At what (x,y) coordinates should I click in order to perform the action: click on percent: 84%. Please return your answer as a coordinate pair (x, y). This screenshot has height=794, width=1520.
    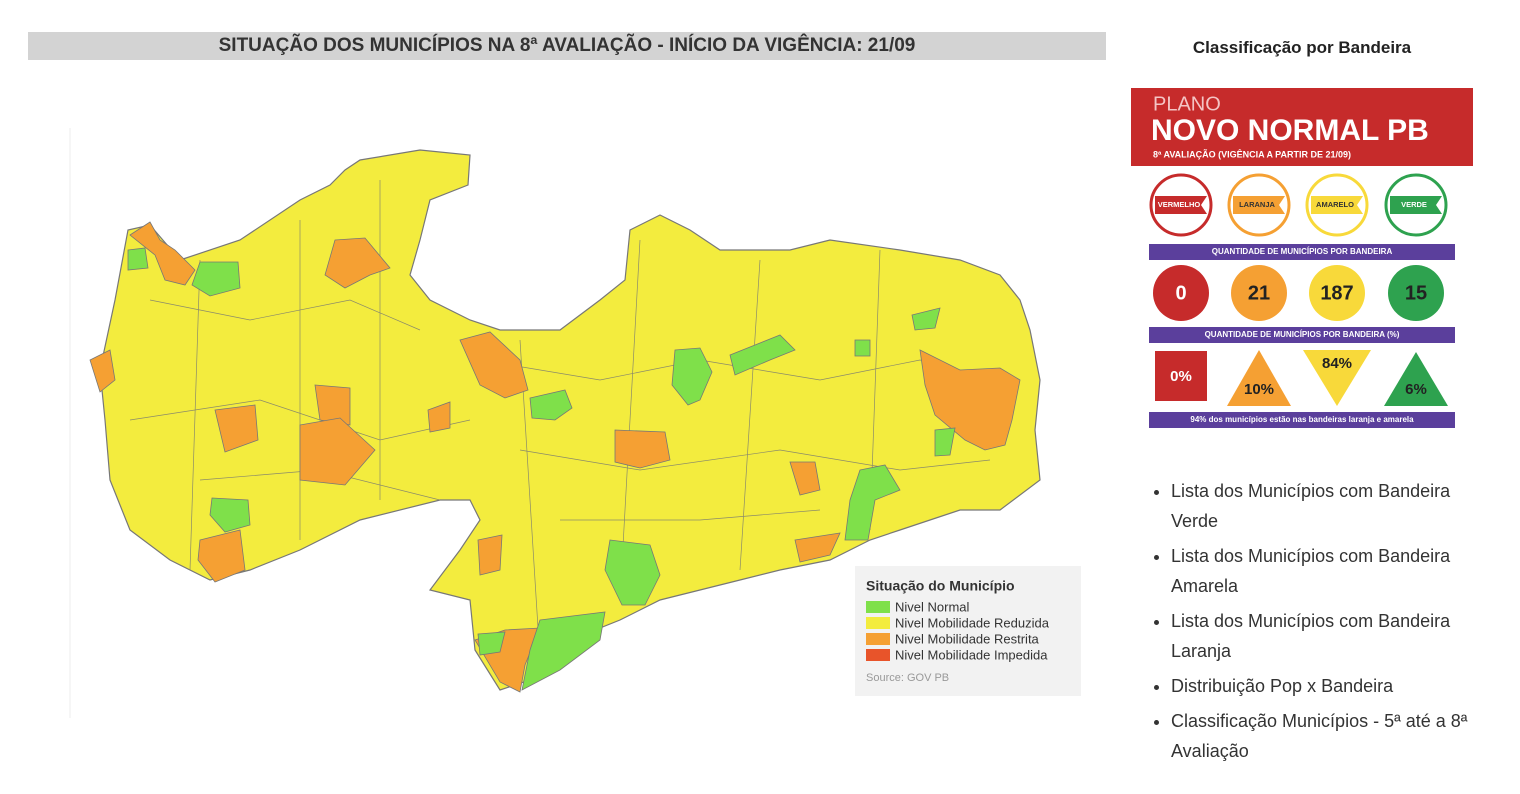
    Looking at the image, I should click on (1337, 363).